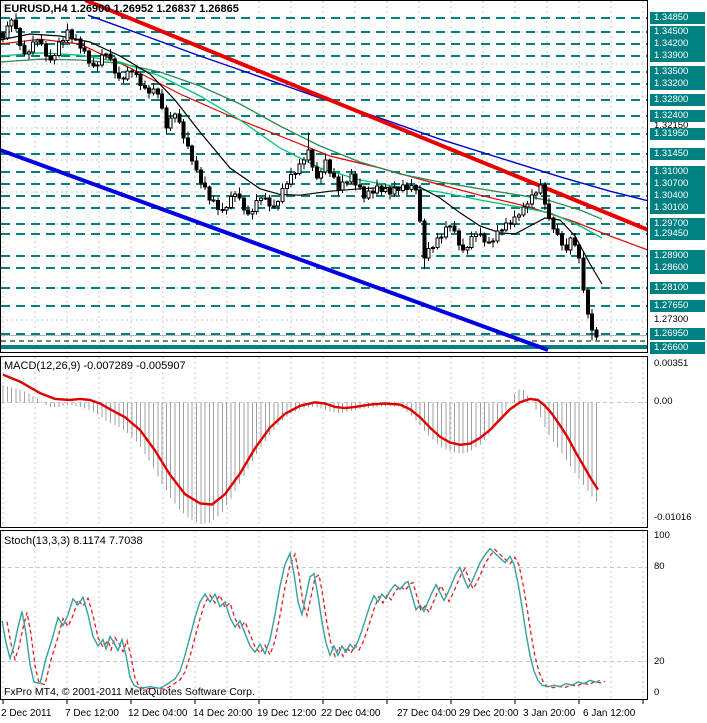 The height and width of the screenshot is (723, 707). I want to click on price-level-badge: 1.30100, so click(677, 208).